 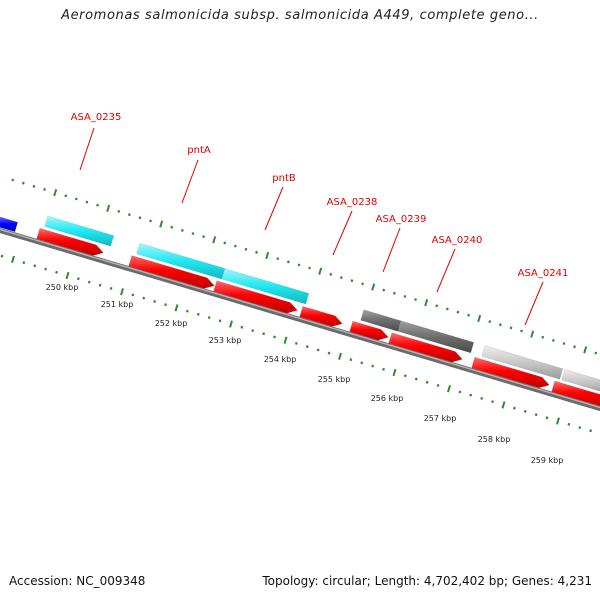 What do you see at coordinates (543, 273) in the screenshot?
I see `gene-label-6: ASA_0241` at bounding box center [543, 273].